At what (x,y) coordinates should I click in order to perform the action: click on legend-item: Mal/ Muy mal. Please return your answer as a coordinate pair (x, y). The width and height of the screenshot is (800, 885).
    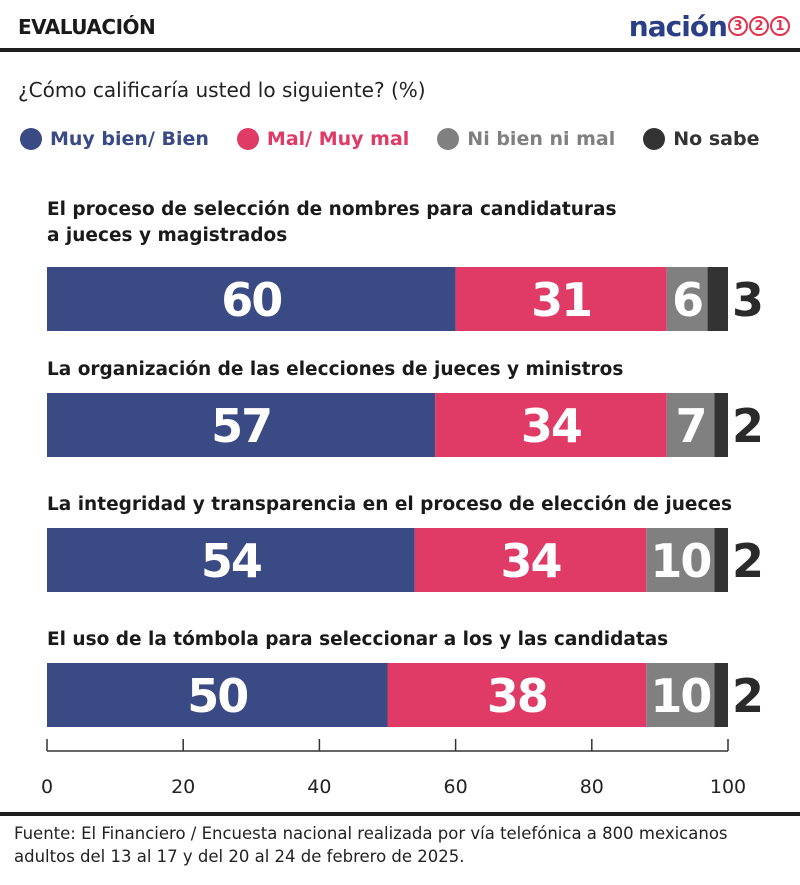
    Looking at the image, I should click on (323, 139).